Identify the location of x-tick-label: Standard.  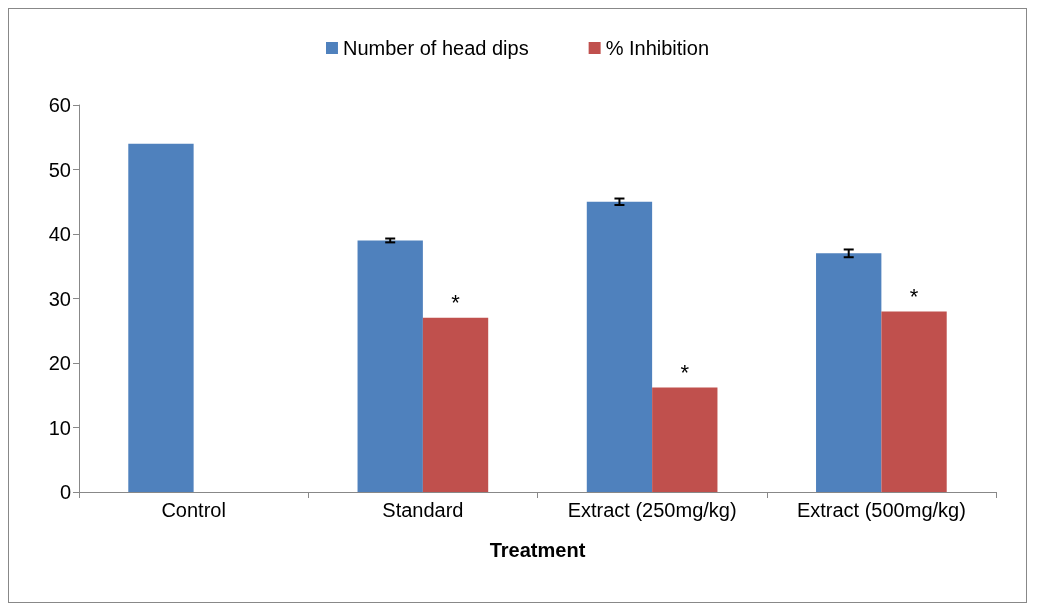
(423, 510).